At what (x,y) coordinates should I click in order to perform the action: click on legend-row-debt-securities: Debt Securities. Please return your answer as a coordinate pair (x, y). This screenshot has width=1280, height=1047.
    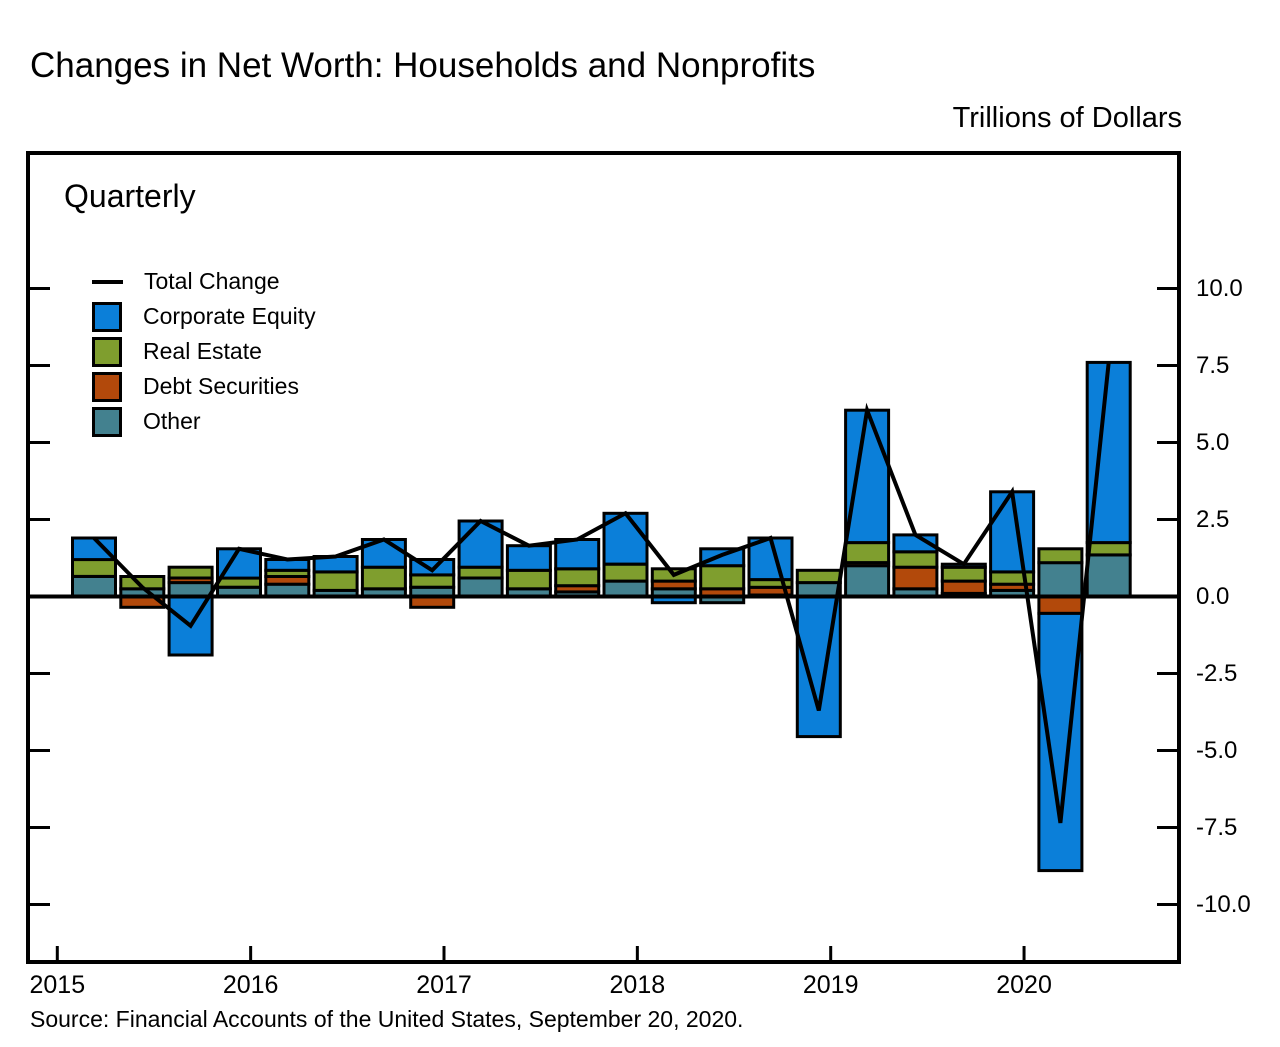
    Looking at the image, I should click on (204, 386).